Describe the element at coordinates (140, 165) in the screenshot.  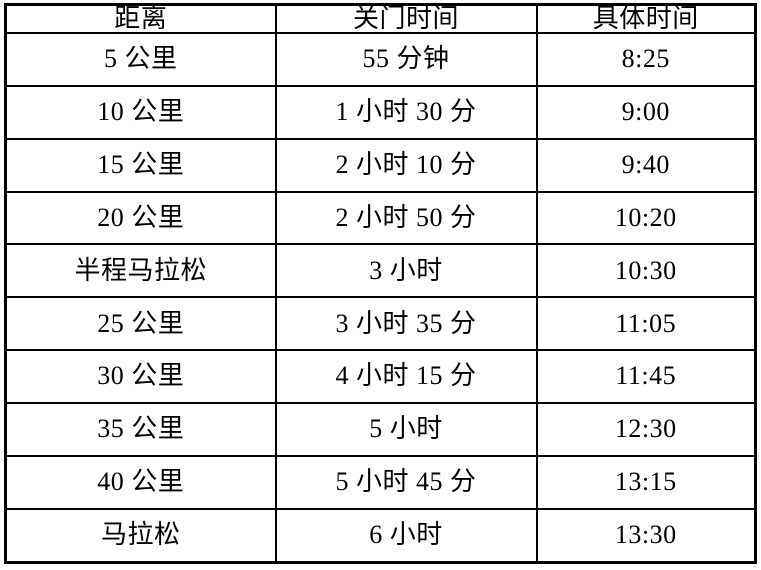
I see `cell-distance: 15 公里` at that location.